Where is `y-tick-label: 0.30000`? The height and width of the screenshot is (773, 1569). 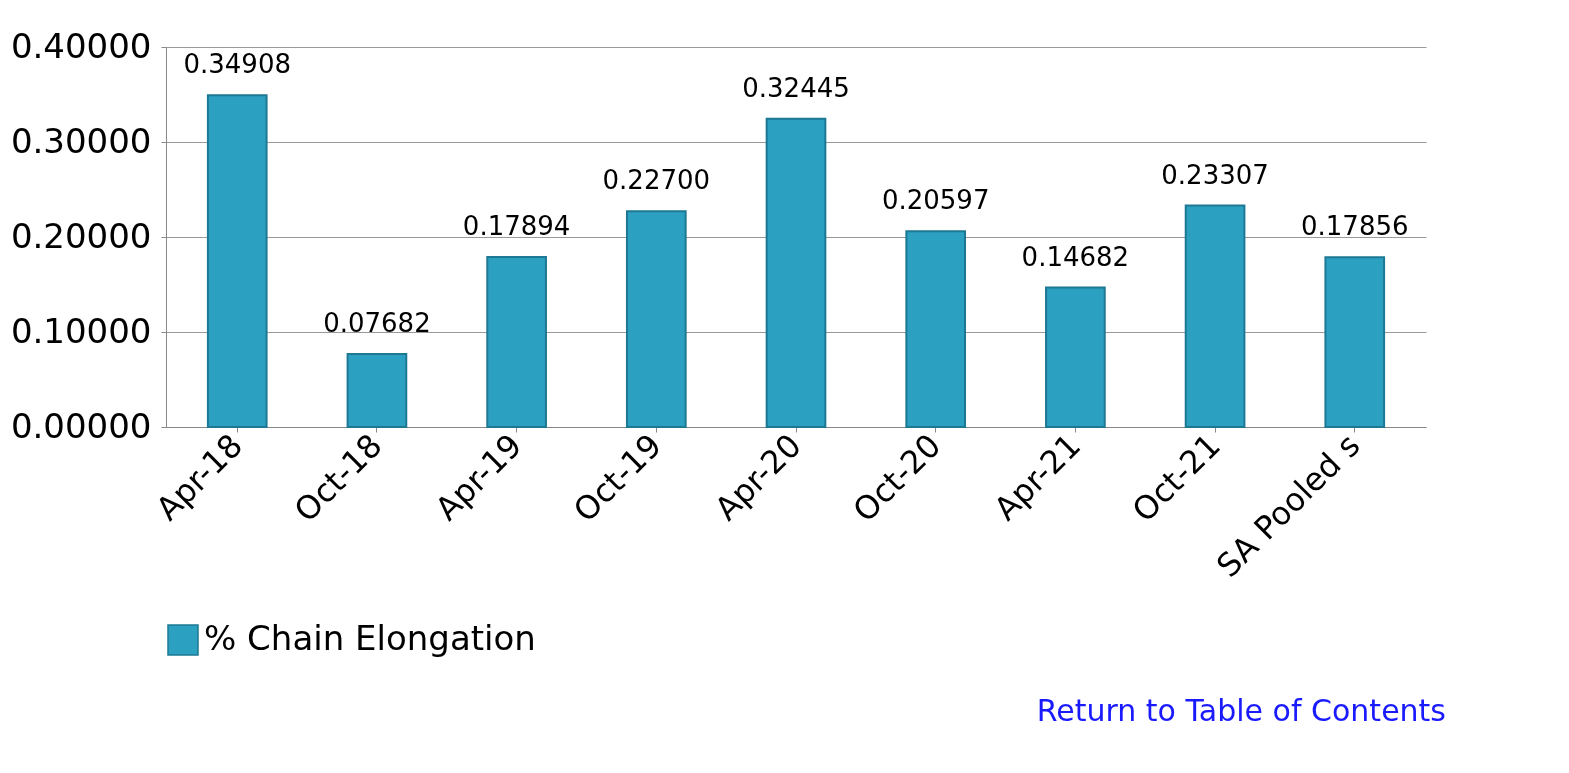
y-tick-label: 0.30000 is located at coordinates (81, 140).